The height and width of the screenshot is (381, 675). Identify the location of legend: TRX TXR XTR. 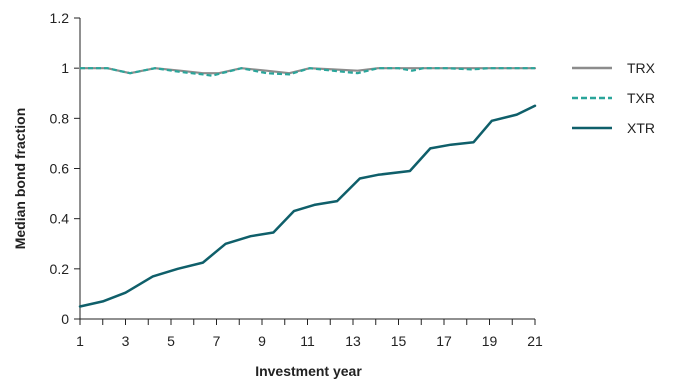
(614, 98).